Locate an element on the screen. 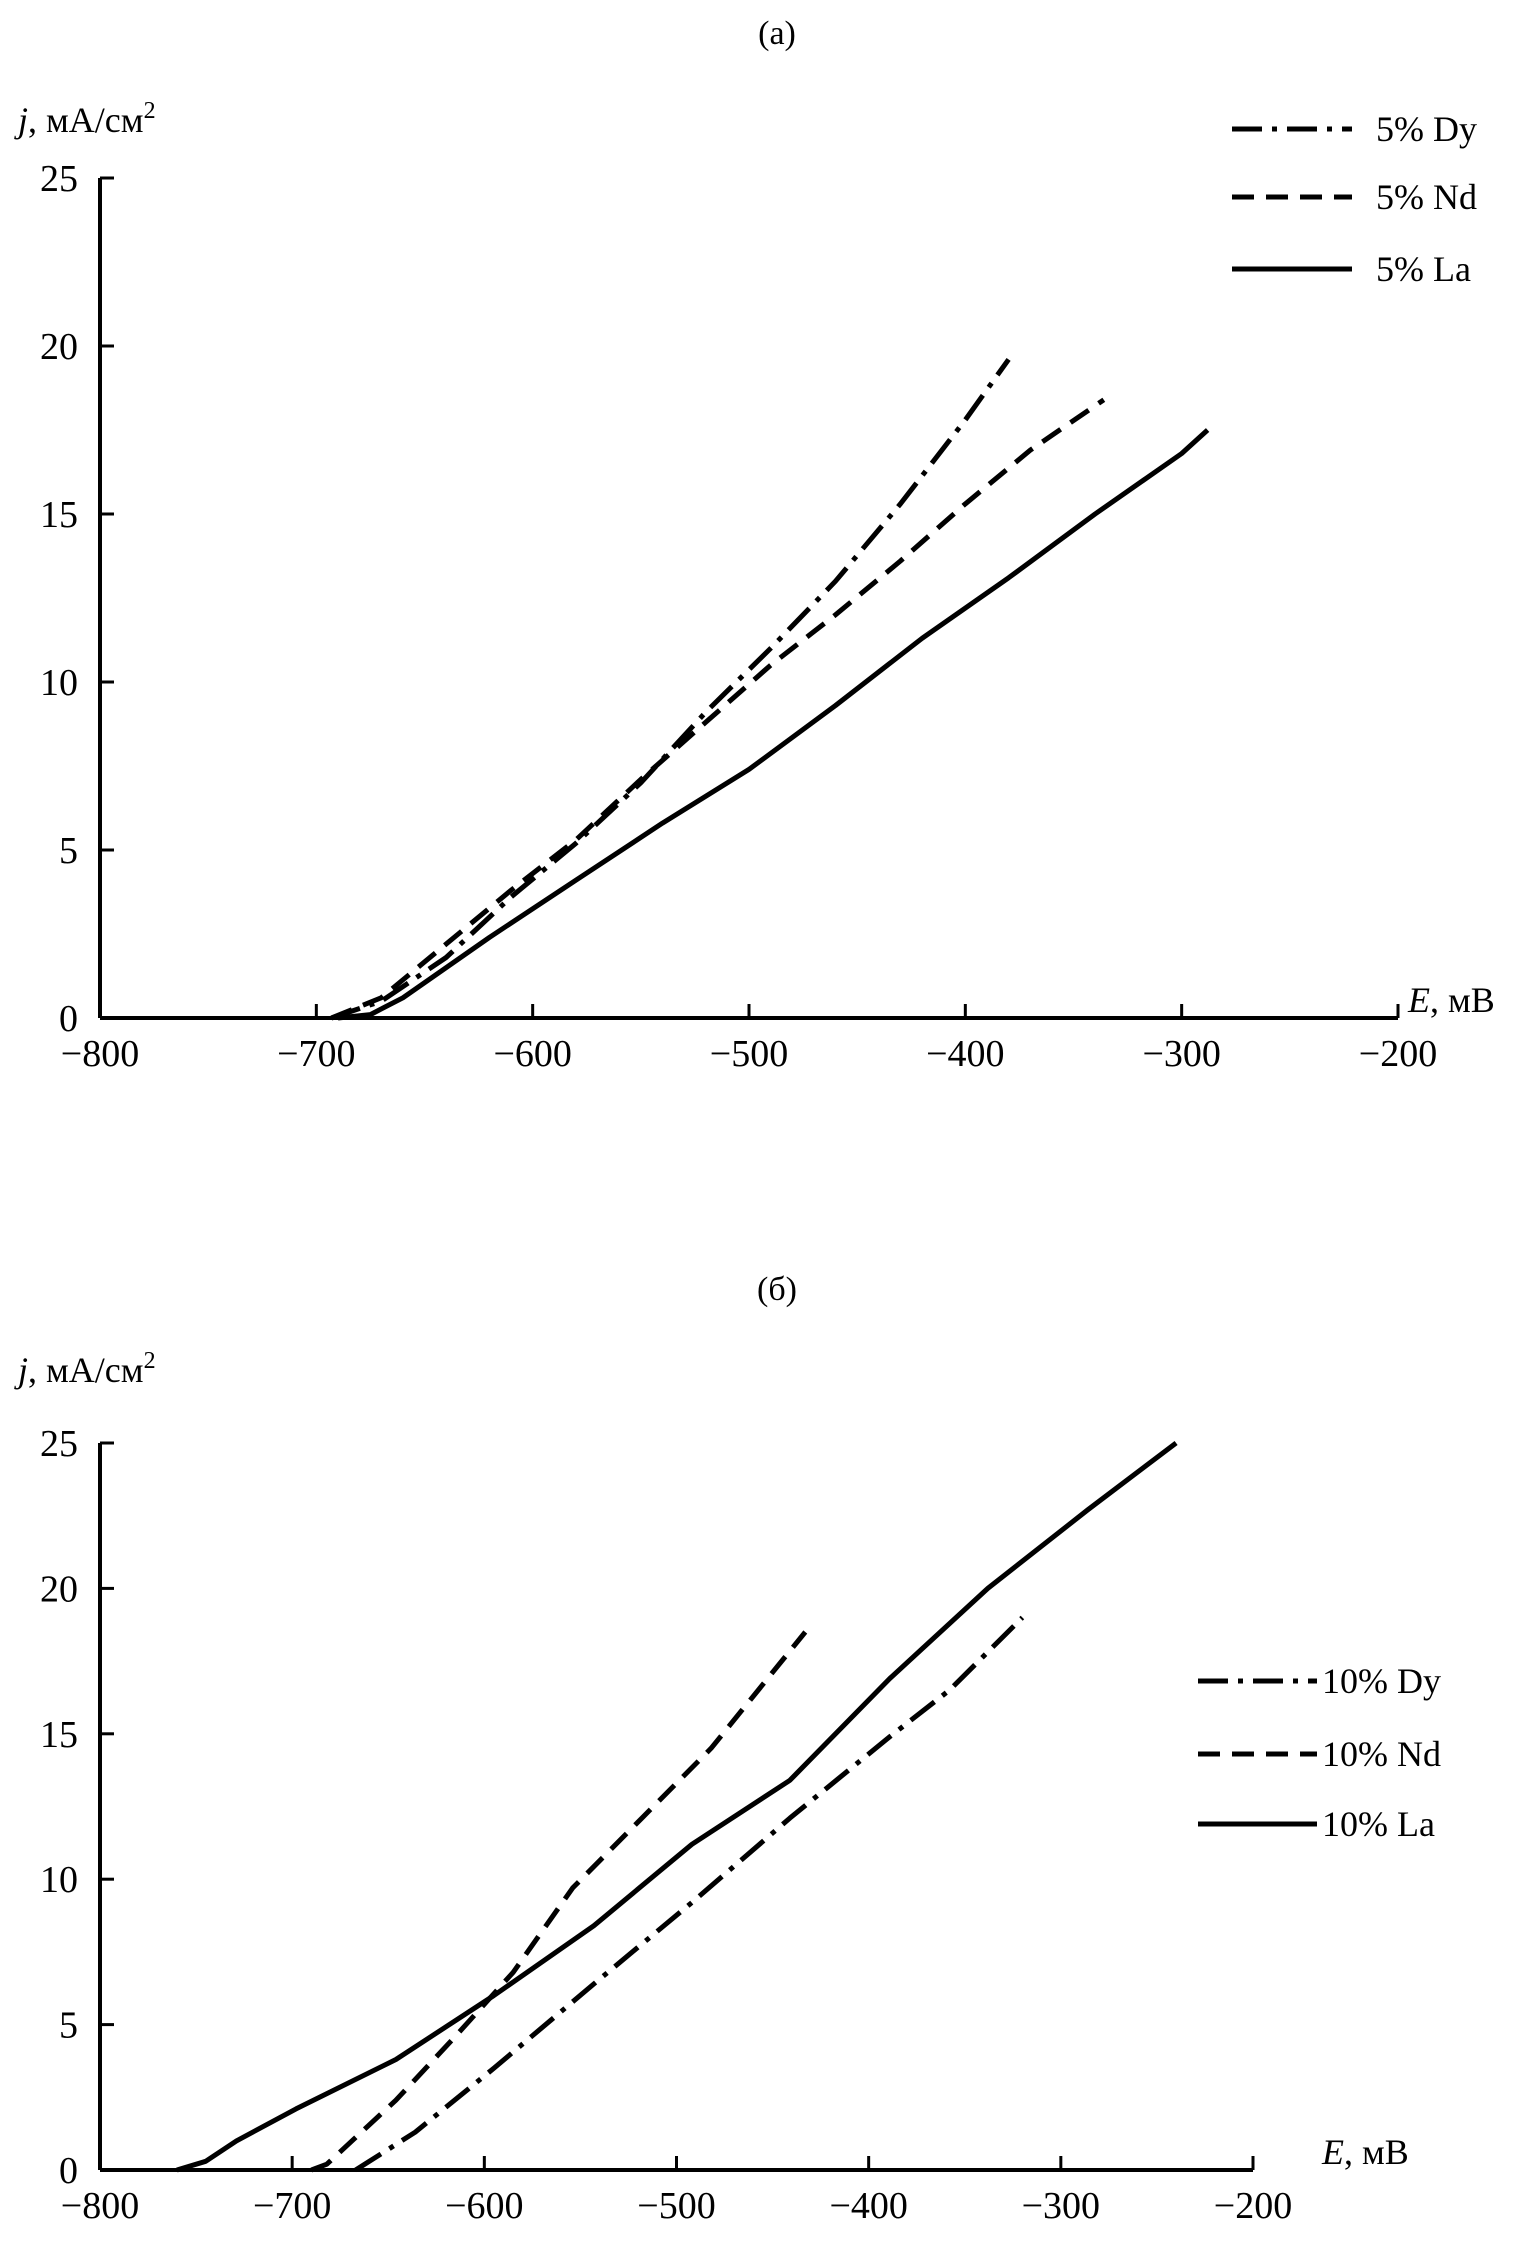 This screenshot has width=1535, height=2252. series-line-10-dy is located at coordinates (689, 1894).